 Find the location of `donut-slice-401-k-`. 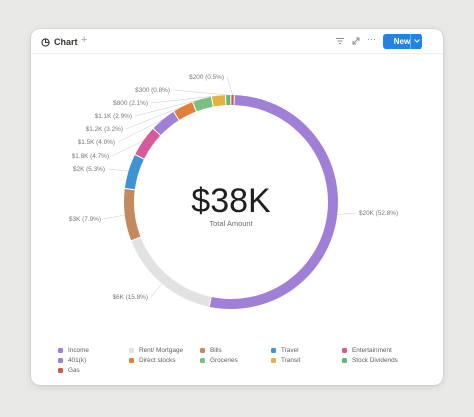

donut-slice-401-k- is located at coordinates (166, 123).